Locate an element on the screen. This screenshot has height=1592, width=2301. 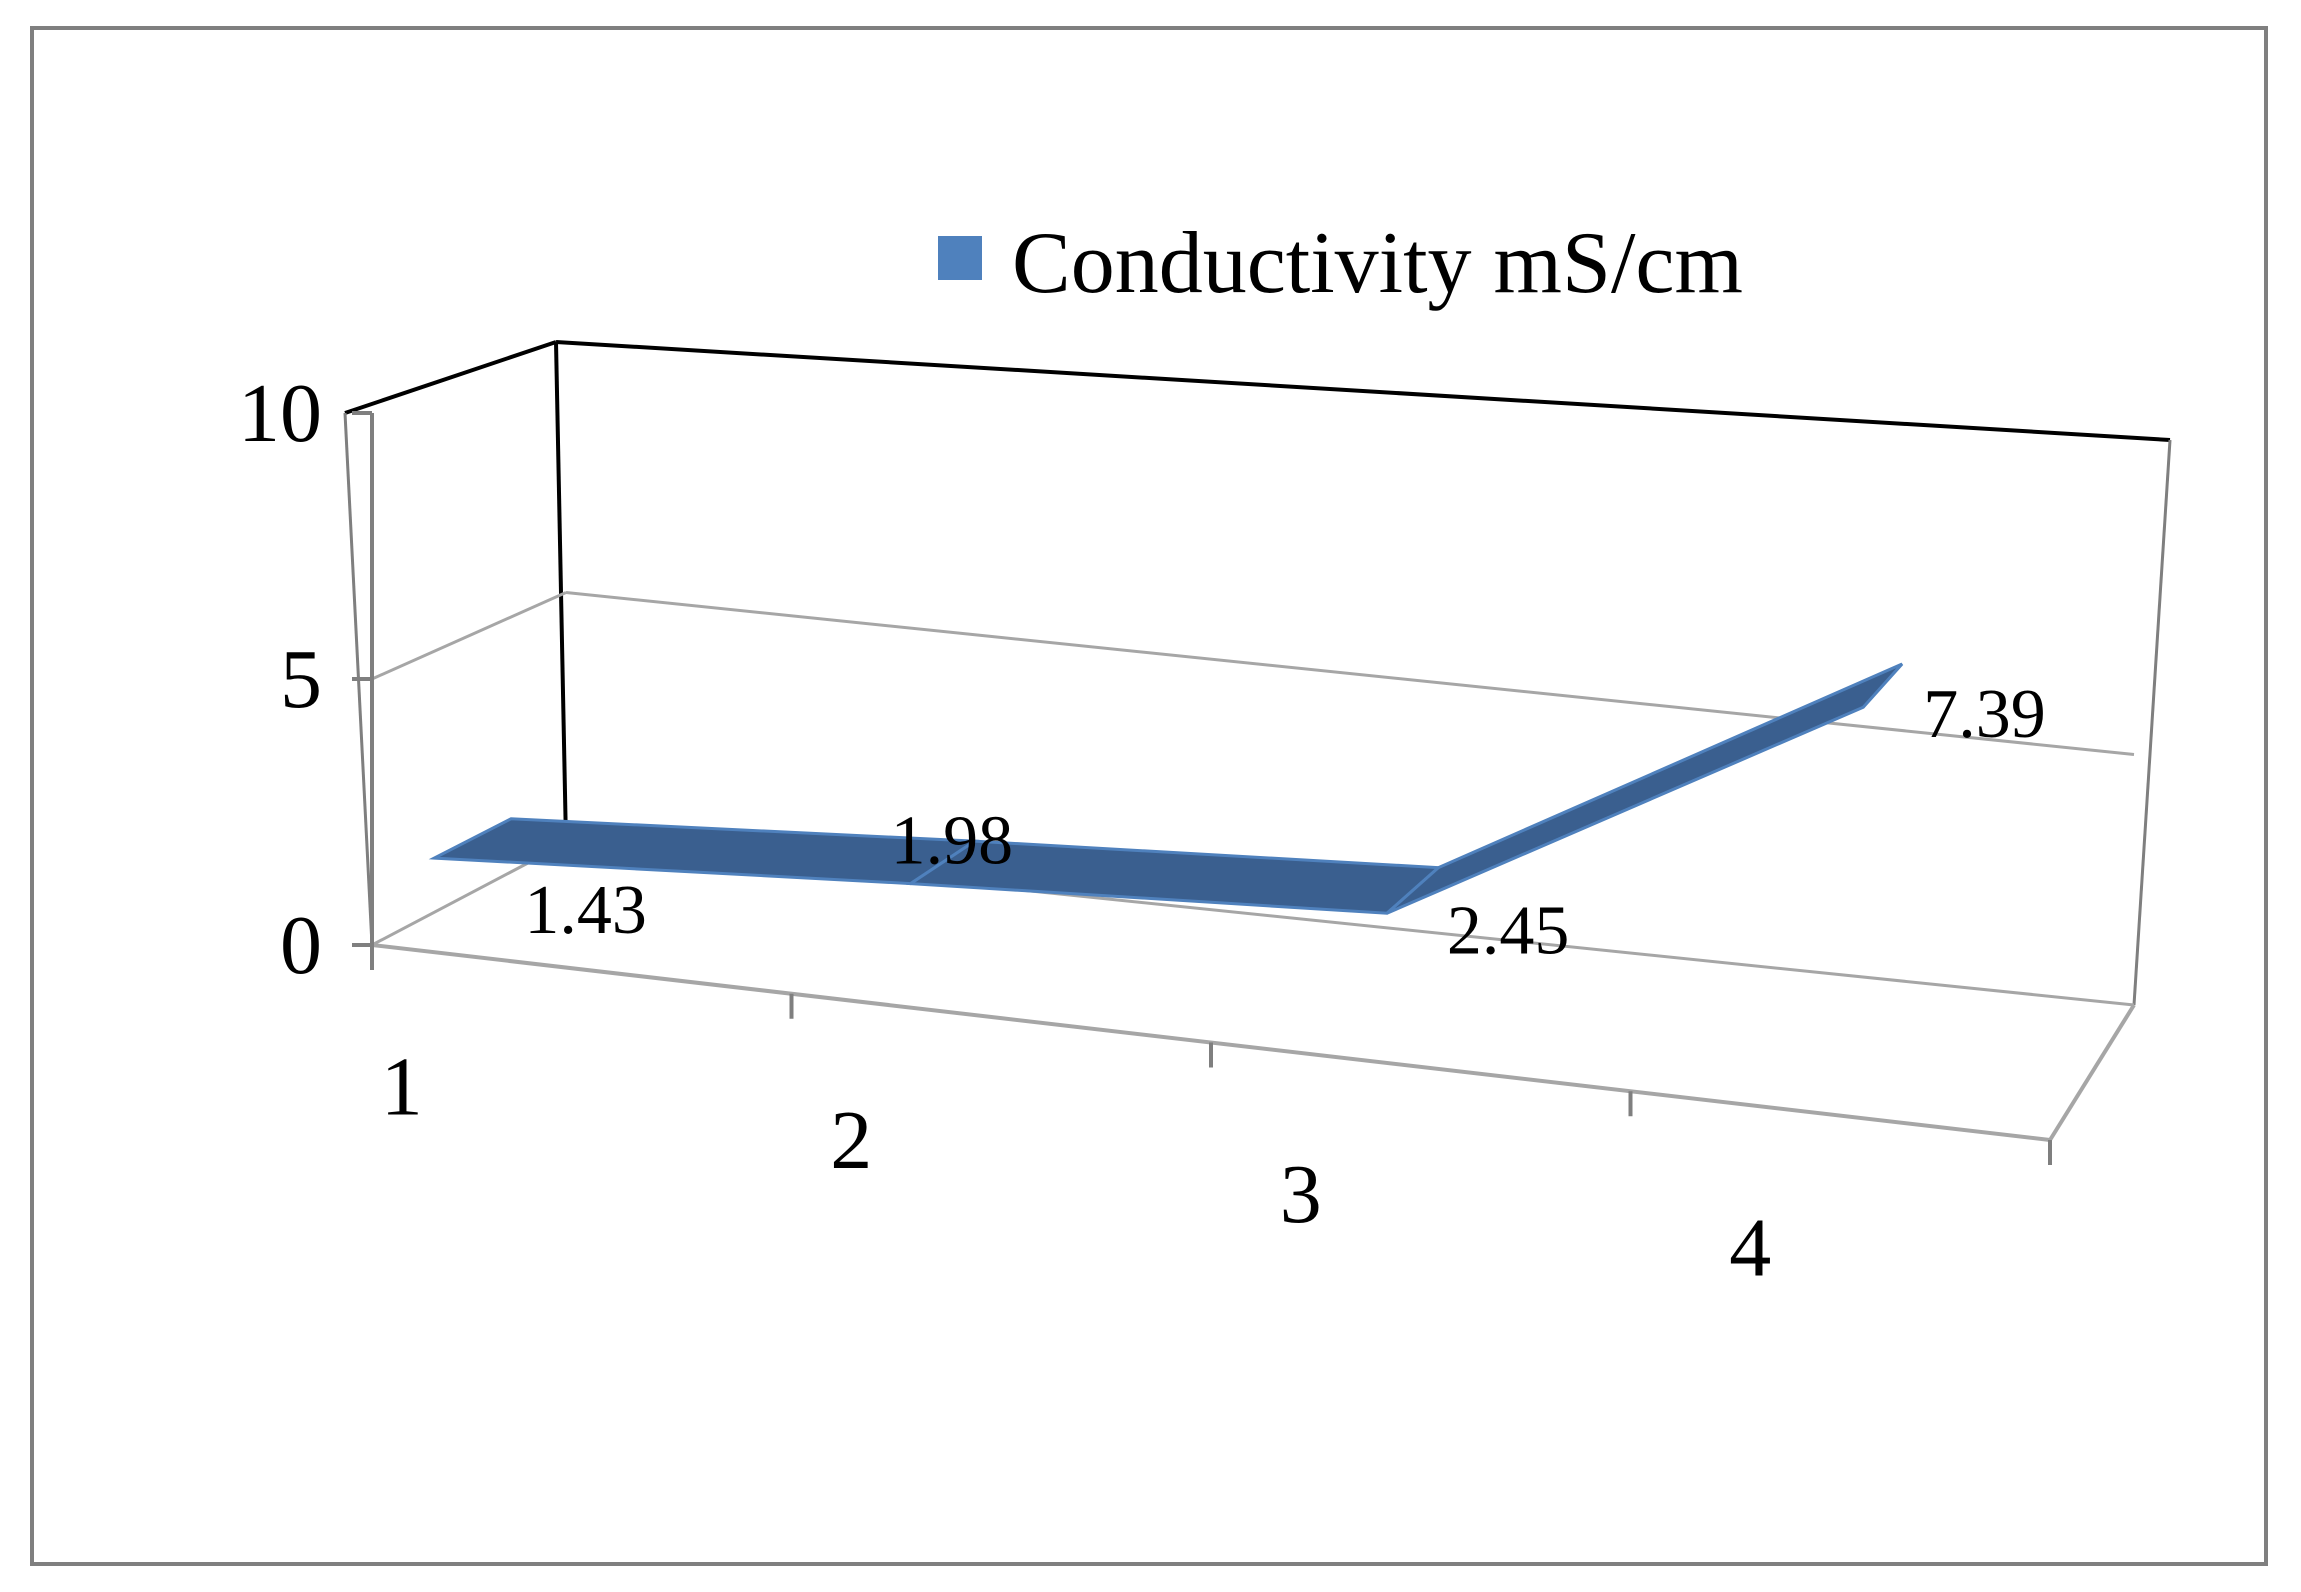
back-wall-top-edge is located at coordinates (1363, 391).